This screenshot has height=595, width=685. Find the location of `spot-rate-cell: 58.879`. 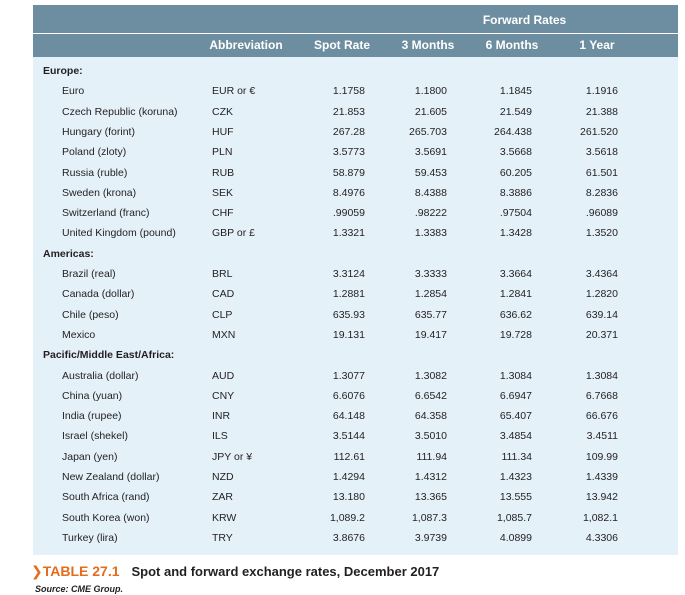

spot-rate-cell: 58.879 is located at coordinates (348, 172).